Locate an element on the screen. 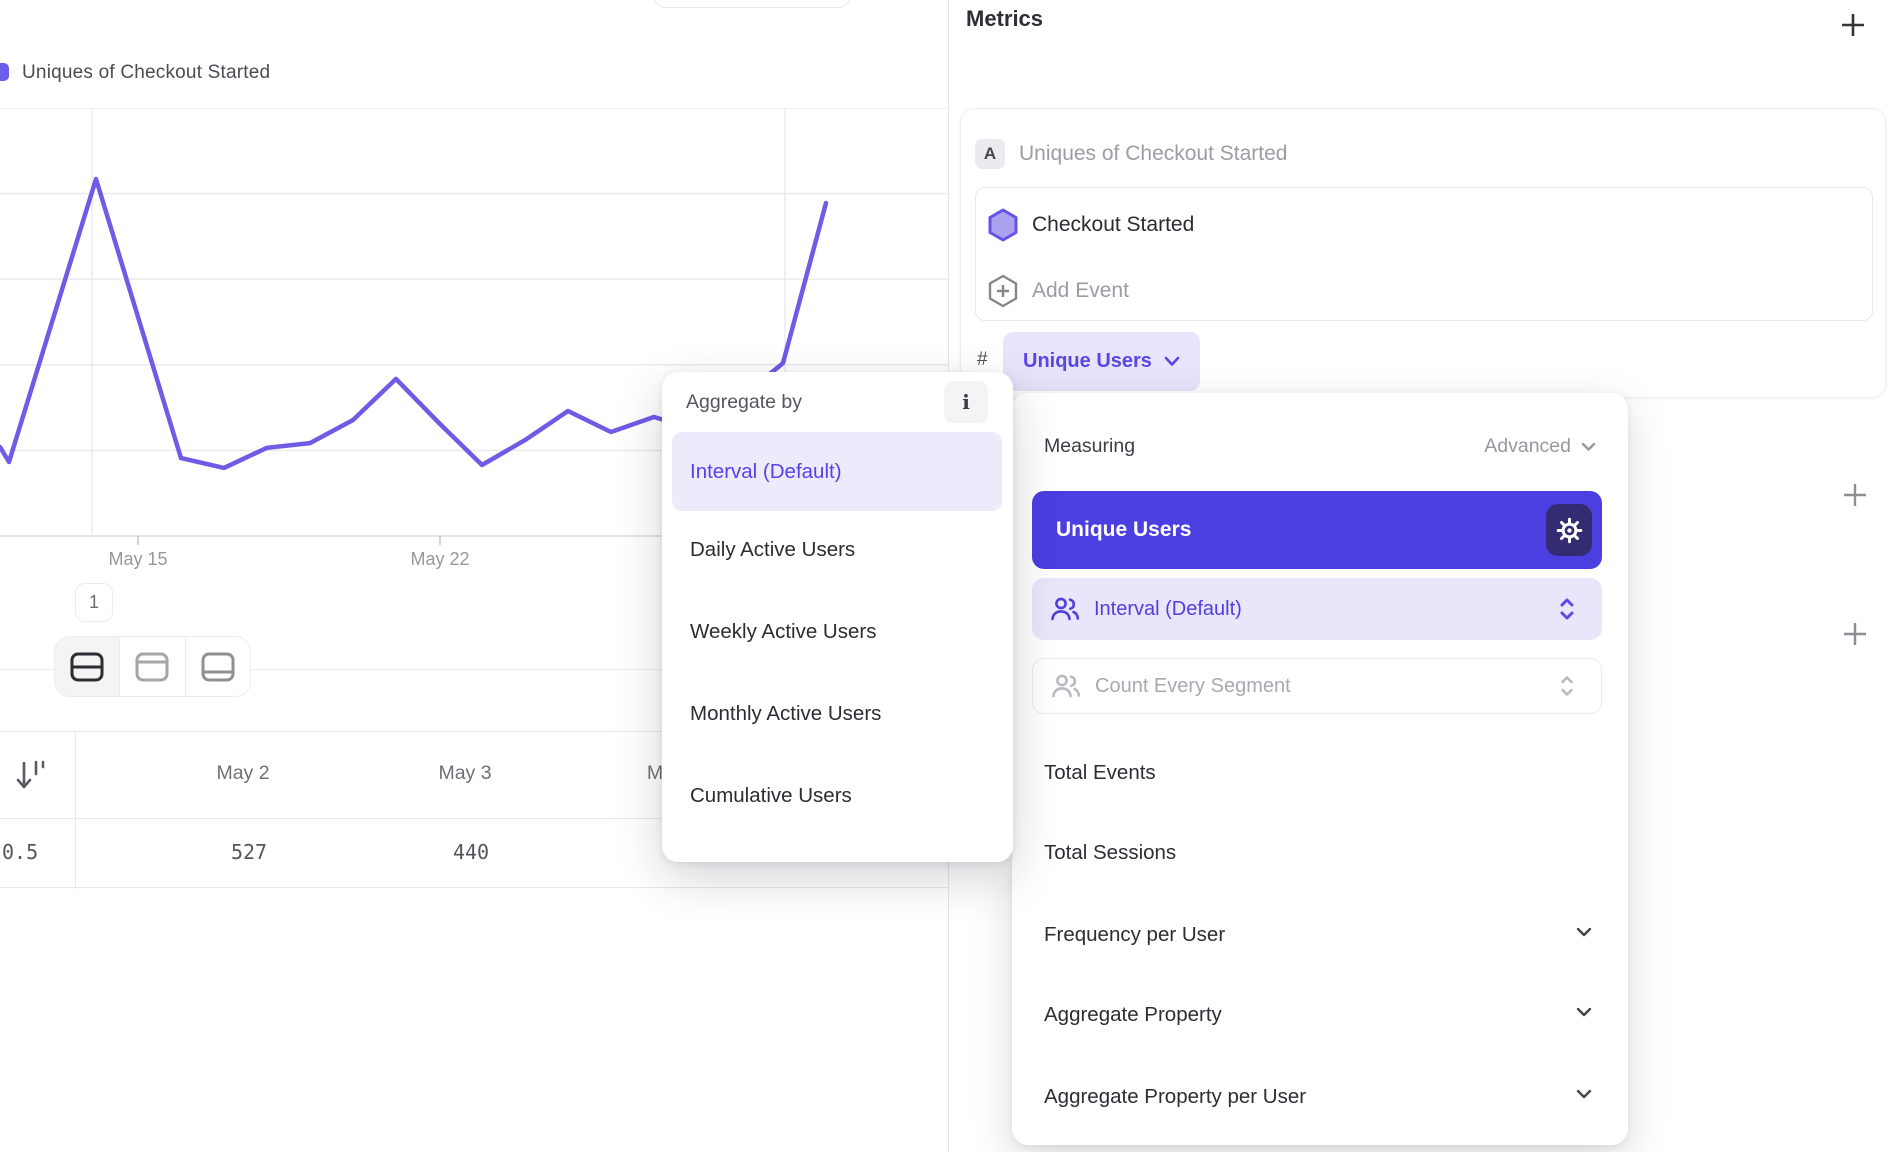 The width and height of the screenshot is (1898, 1152). panel-layout-toggle-group is located at coordinates (152, 666).